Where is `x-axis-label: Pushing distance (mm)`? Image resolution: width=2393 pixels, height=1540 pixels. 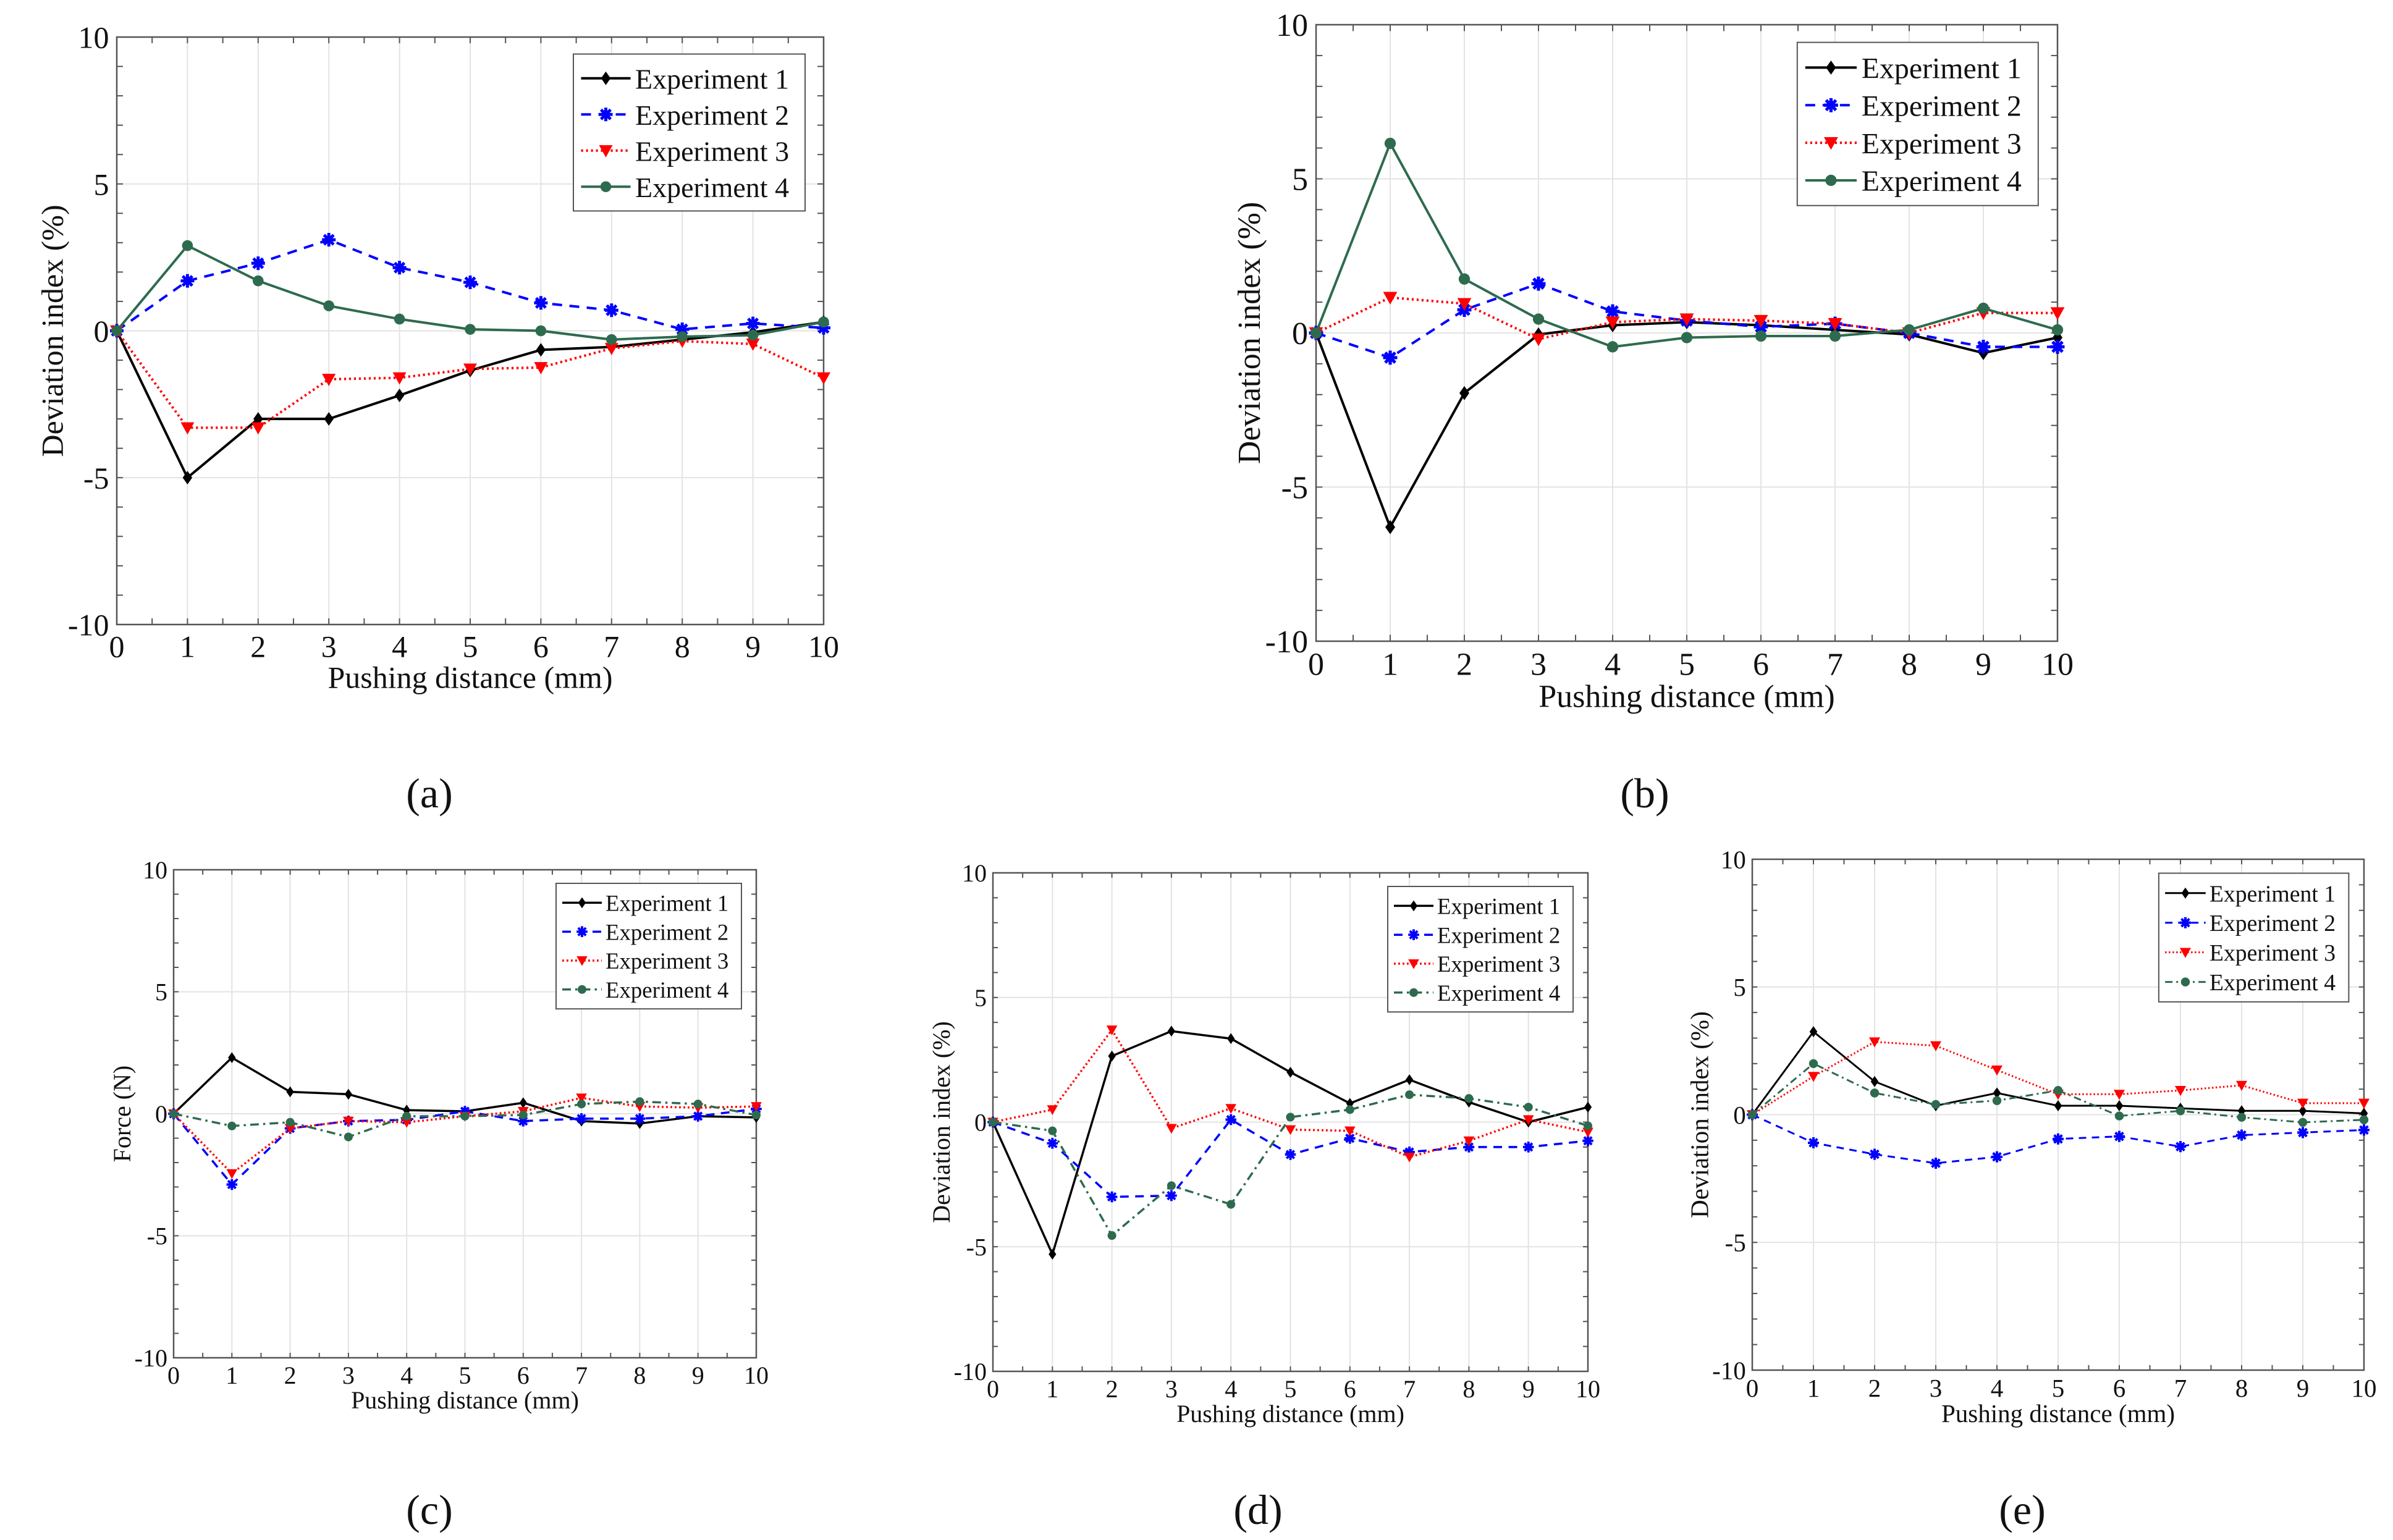 x-axis-label: Pushing distance (mm) is located at coordinates (1290, 1414).